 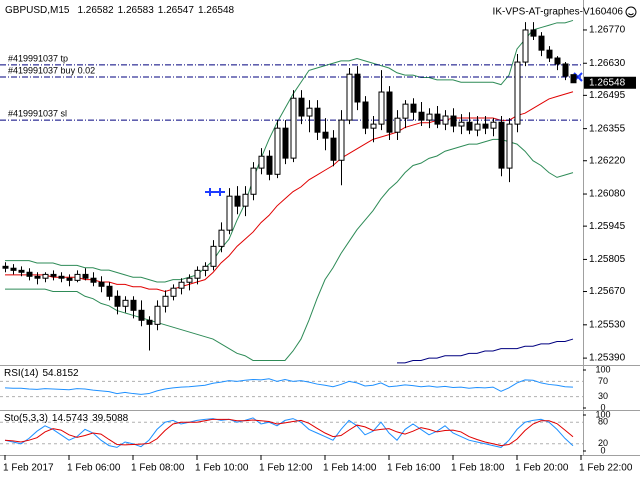 What do you see at coordinates (478, 468) in the screenshot?
I see `x-tick-label: 1 Feb 18:00` at bounding box center [478, 468].